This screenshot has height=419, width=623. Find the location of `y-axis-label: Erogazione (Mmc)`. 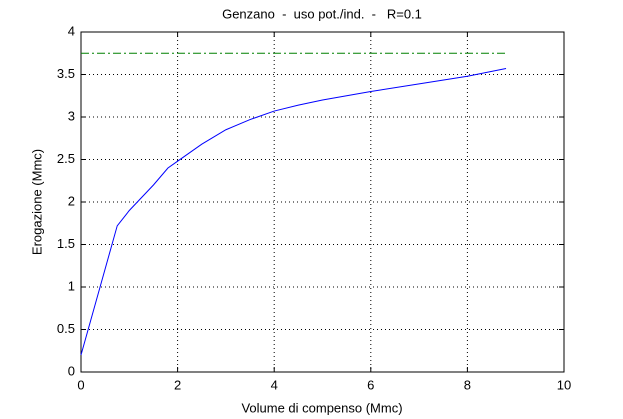

y-axis-label: Erogazione (Mmc) is located at coordinates (36, 202).